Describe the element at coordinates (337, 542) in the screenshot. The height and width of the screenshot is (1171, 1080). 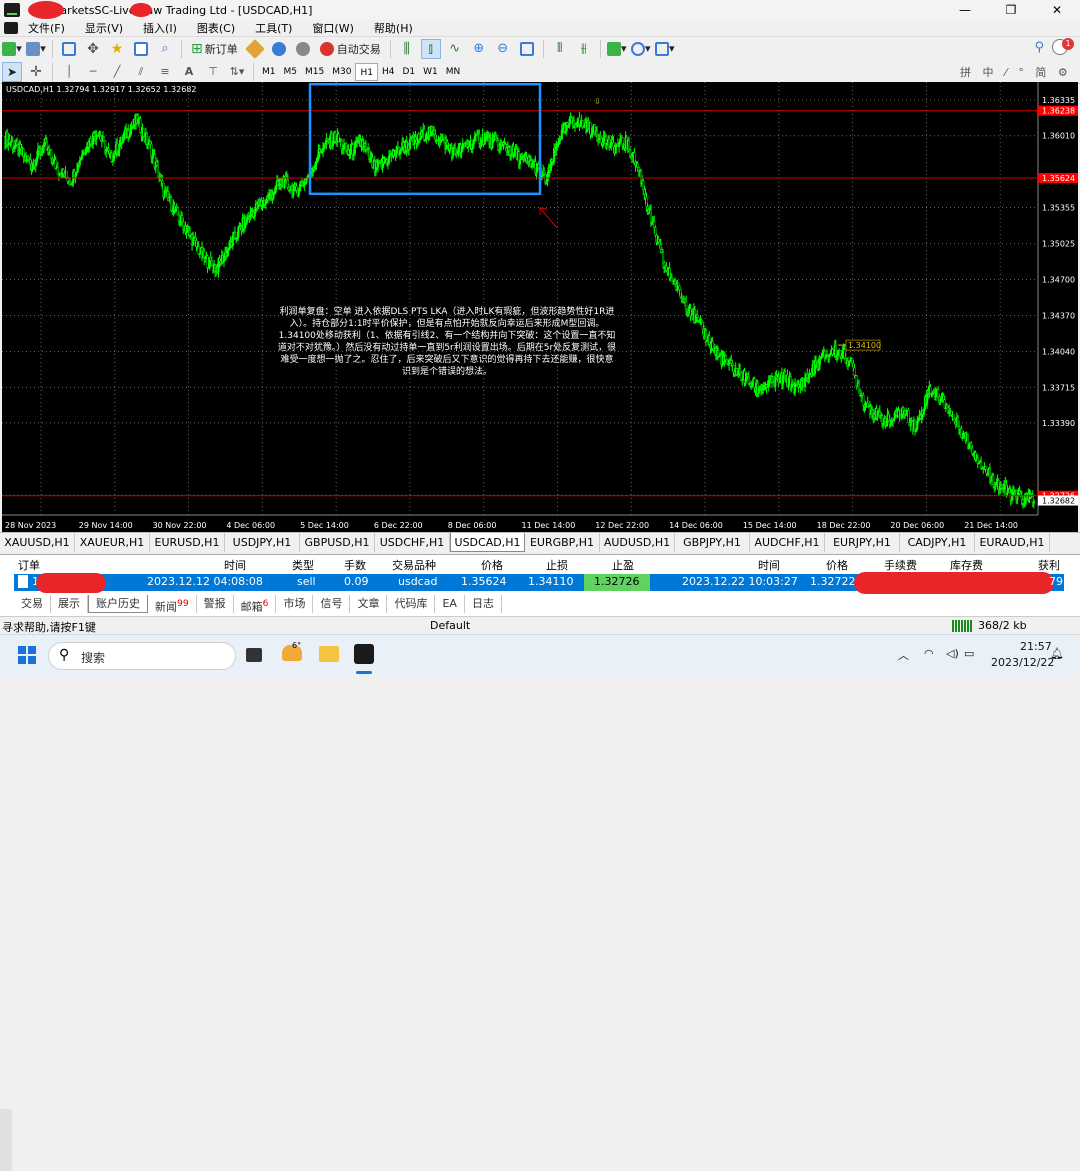
I see `symbol-tab-gbpusd: GBPUSD,H1` at that location.